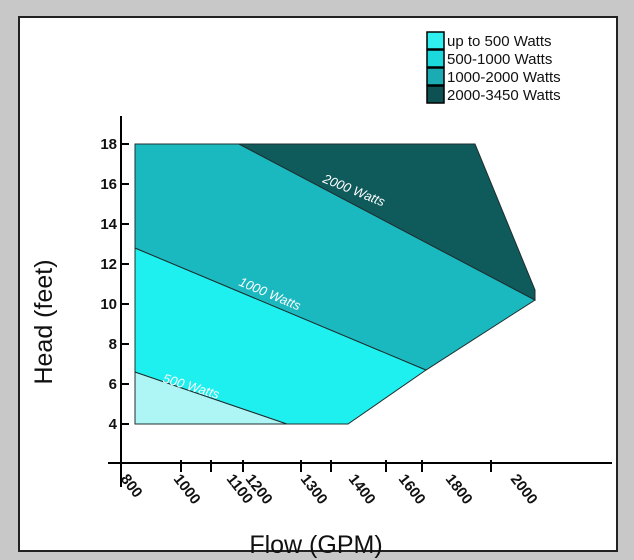 The width and height of the screenshot is (634, 560). Describe the element at coordinates (504, 77) in the screenshot. I see `legend-label-2: 1000-2000 Watts` at that location.